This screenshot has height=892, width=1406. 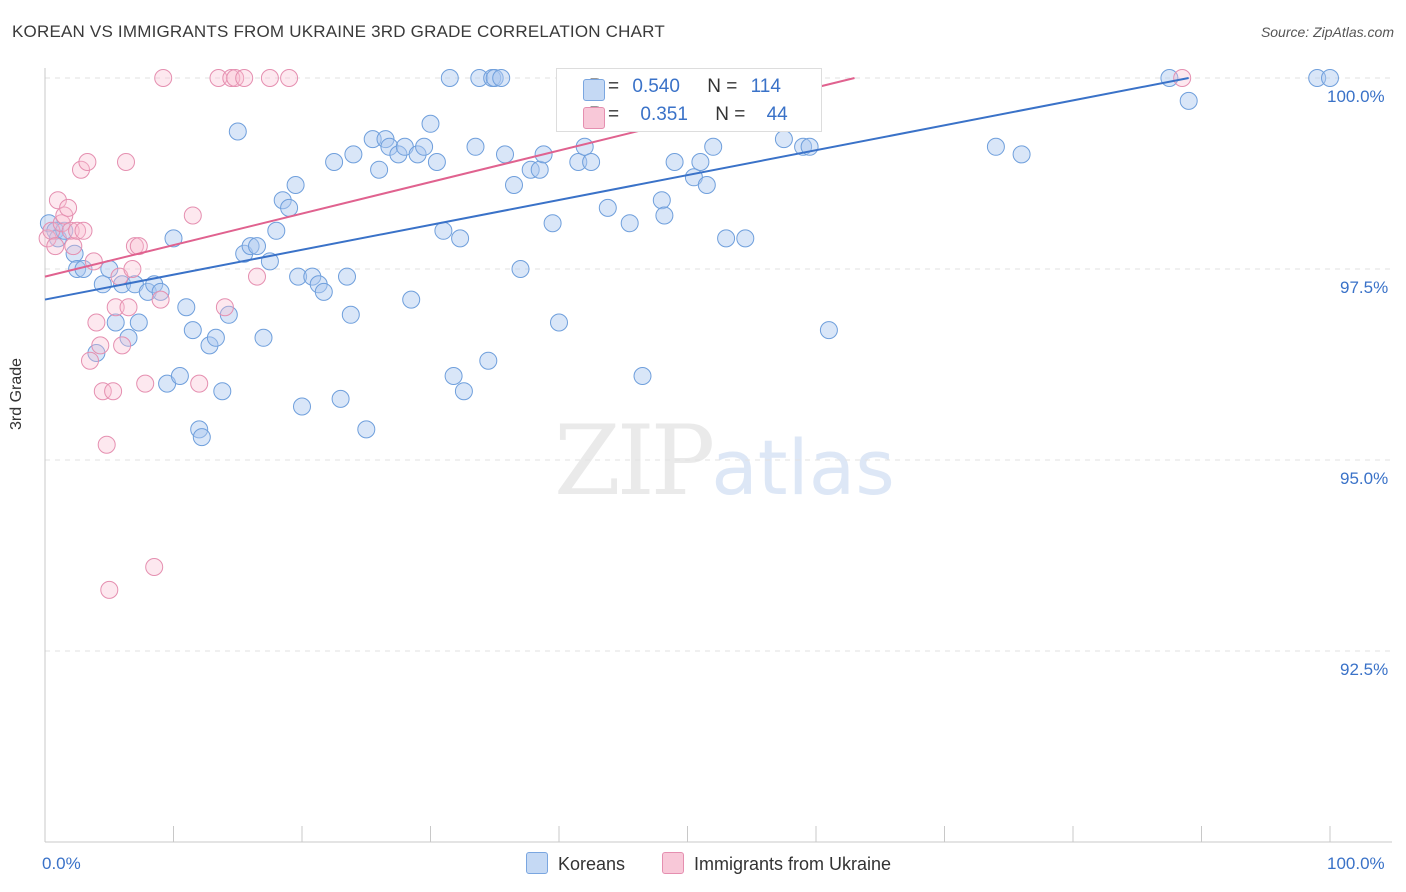 What do you see at coordinates (1327, 32) in the screenshot?
I see `source-credit: Source: ZipAtlas.com` at bounding box center [1327, 32].